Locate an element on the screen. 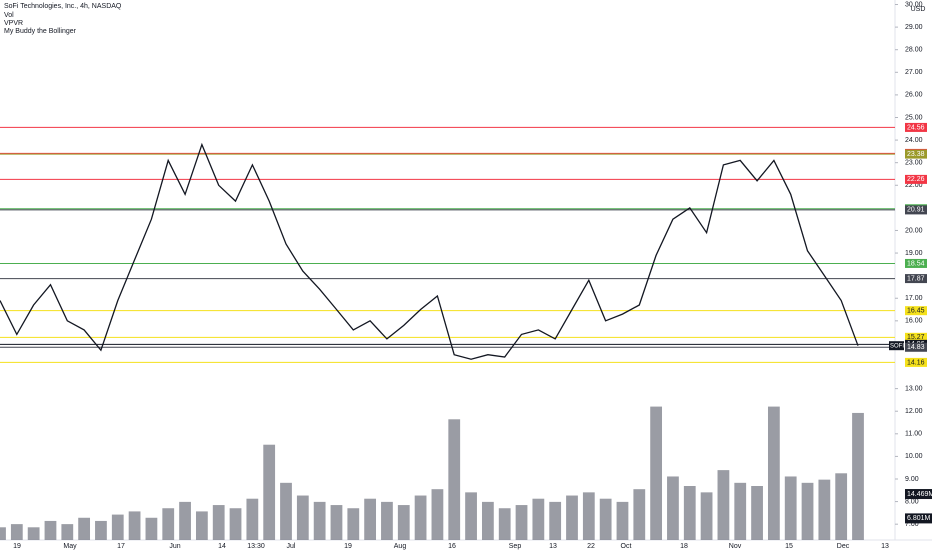 The height and width of the screenshot is (555, 932). y-tick-label: 8.00 is located at coordinates (912, 501).